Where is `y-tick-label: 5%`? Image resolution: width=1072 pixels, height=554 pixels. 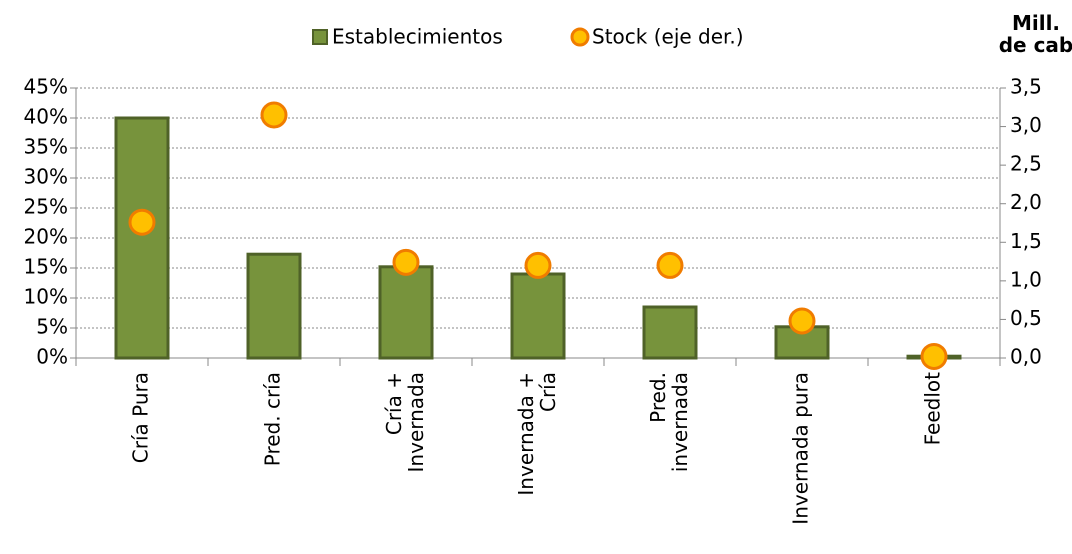
y-tick-label: 5% is located at coordinates (52, 327).